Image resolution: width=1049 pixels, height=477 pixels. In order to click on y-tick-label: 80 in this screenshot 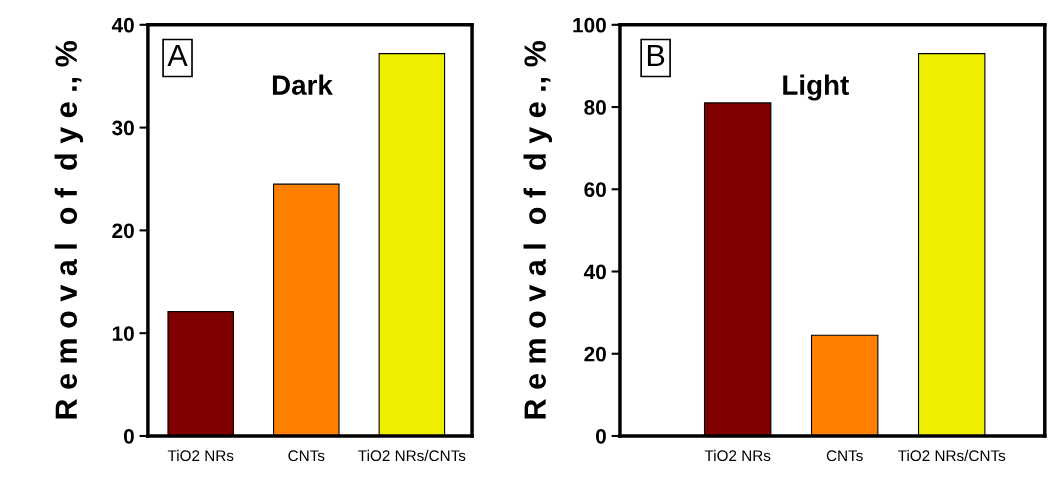, I will do `click(595, 107)`.